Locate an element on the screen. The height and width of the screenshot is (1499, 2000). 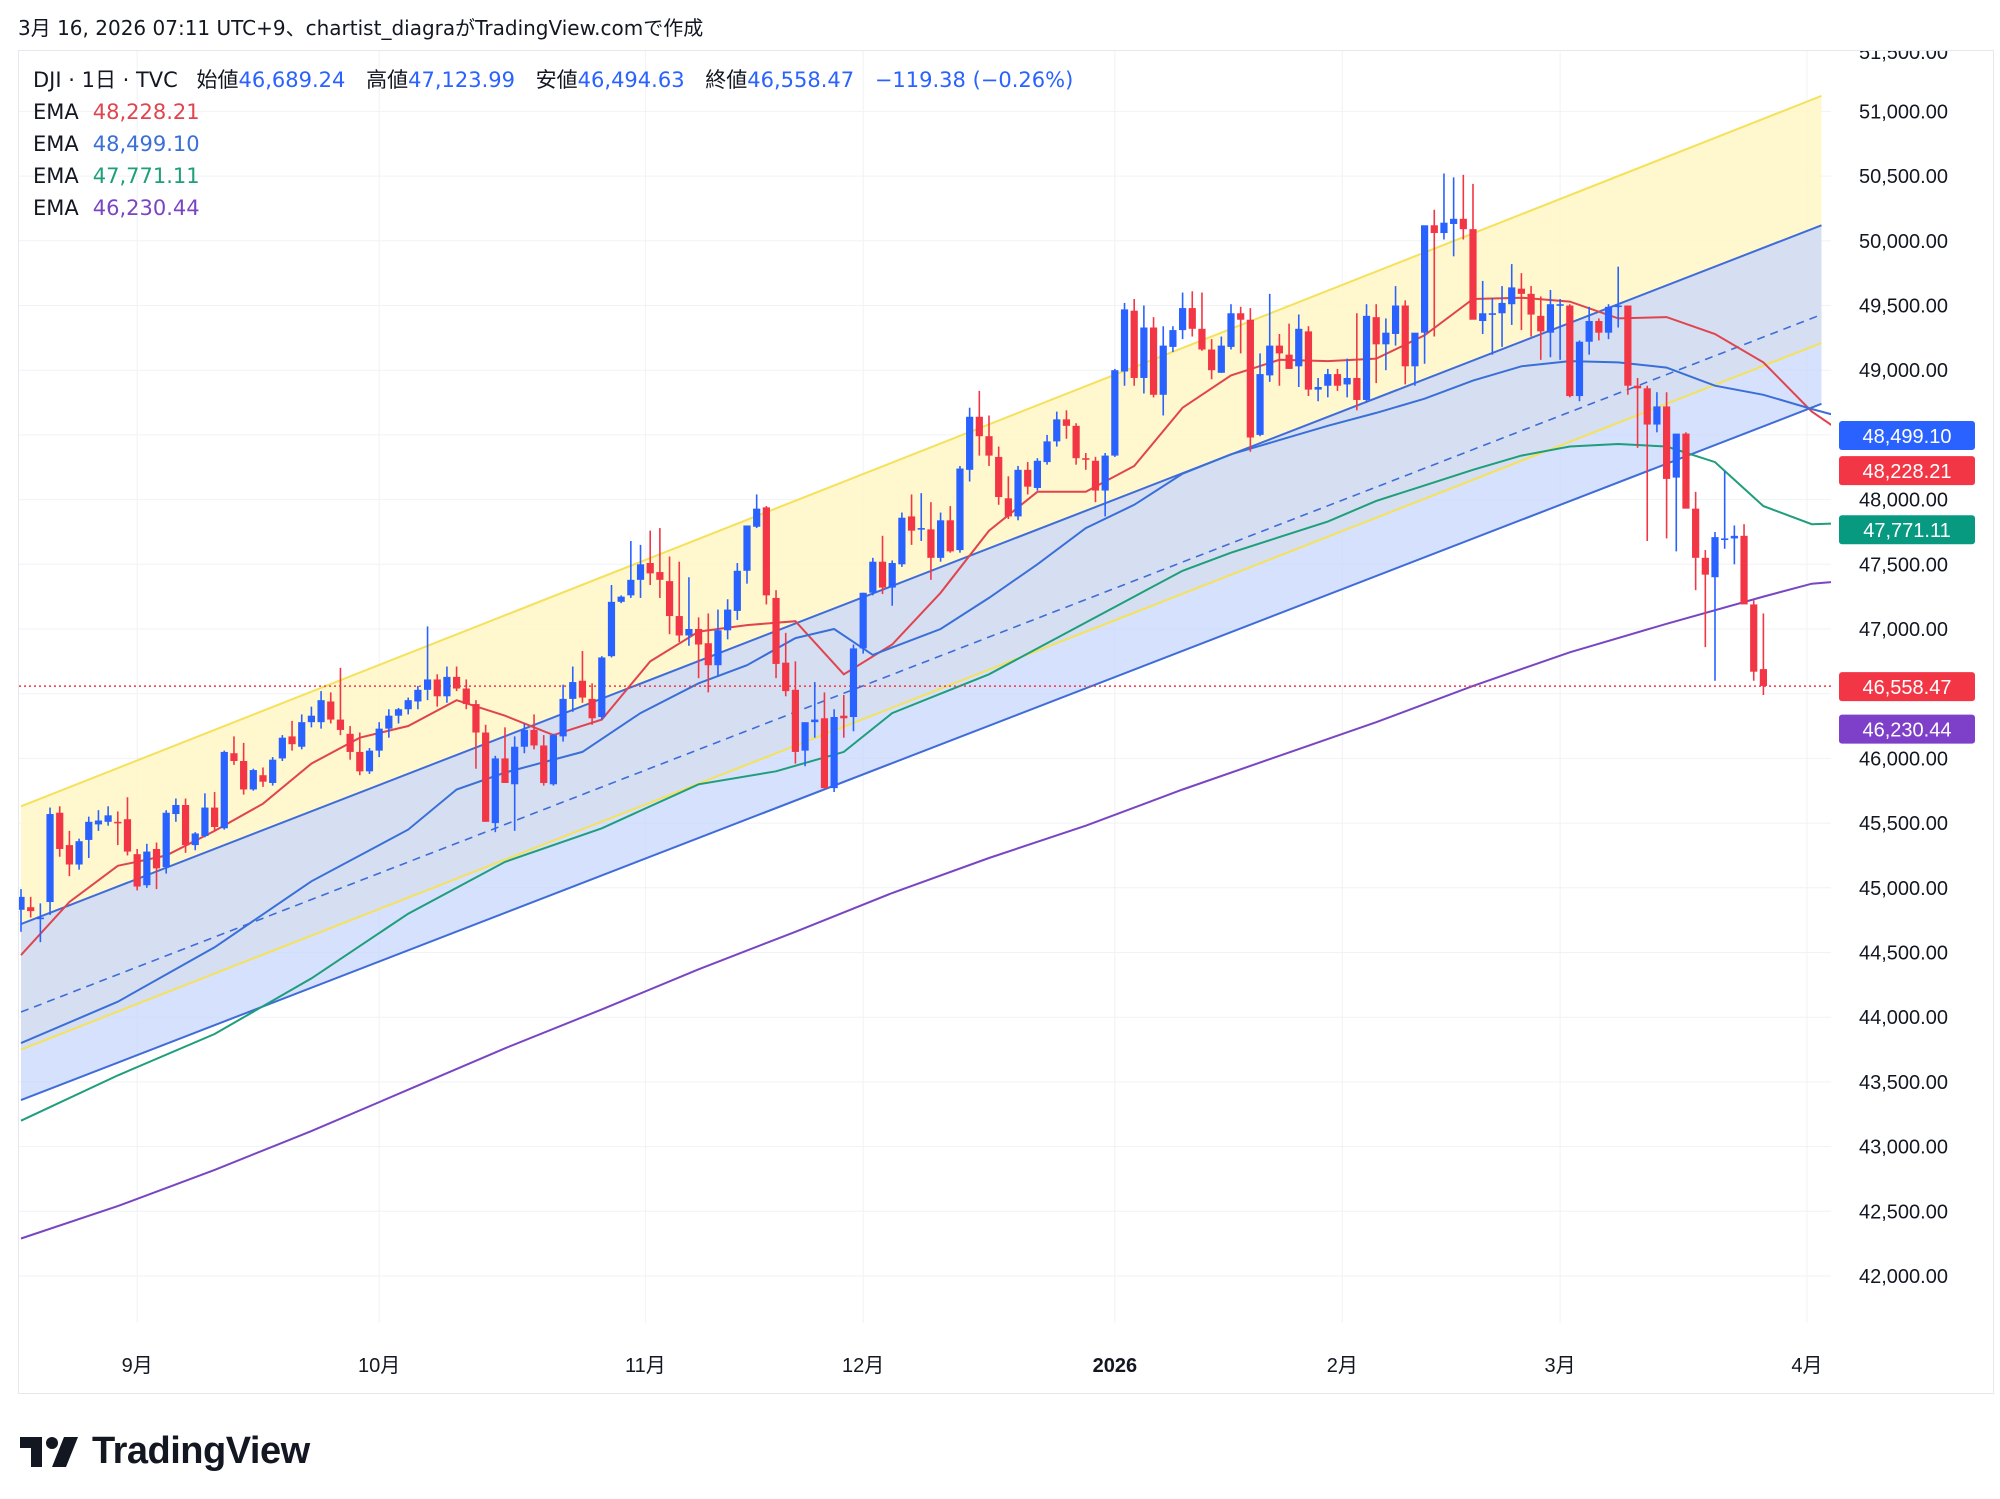
y-axis-tick-label: 49,000.00 is located at coordinates (1903, 371).